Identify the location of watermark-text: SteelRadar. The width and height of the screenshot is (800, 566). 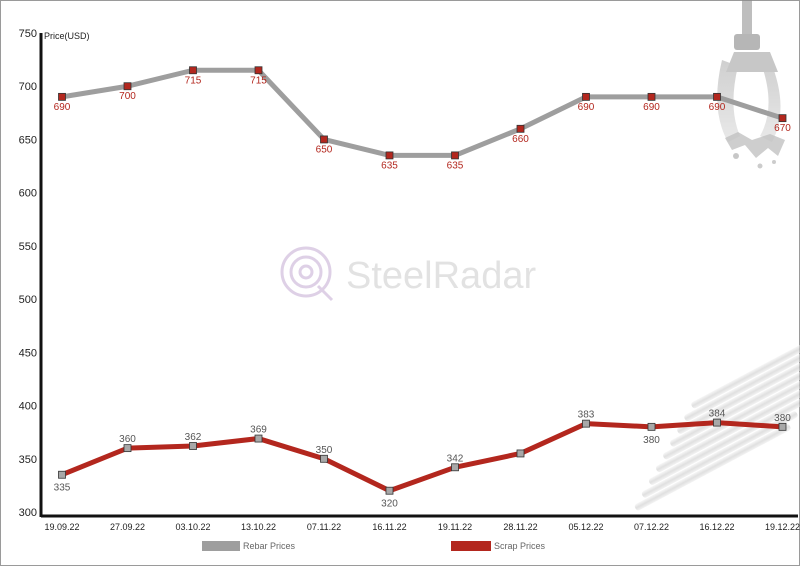
(441, 276).